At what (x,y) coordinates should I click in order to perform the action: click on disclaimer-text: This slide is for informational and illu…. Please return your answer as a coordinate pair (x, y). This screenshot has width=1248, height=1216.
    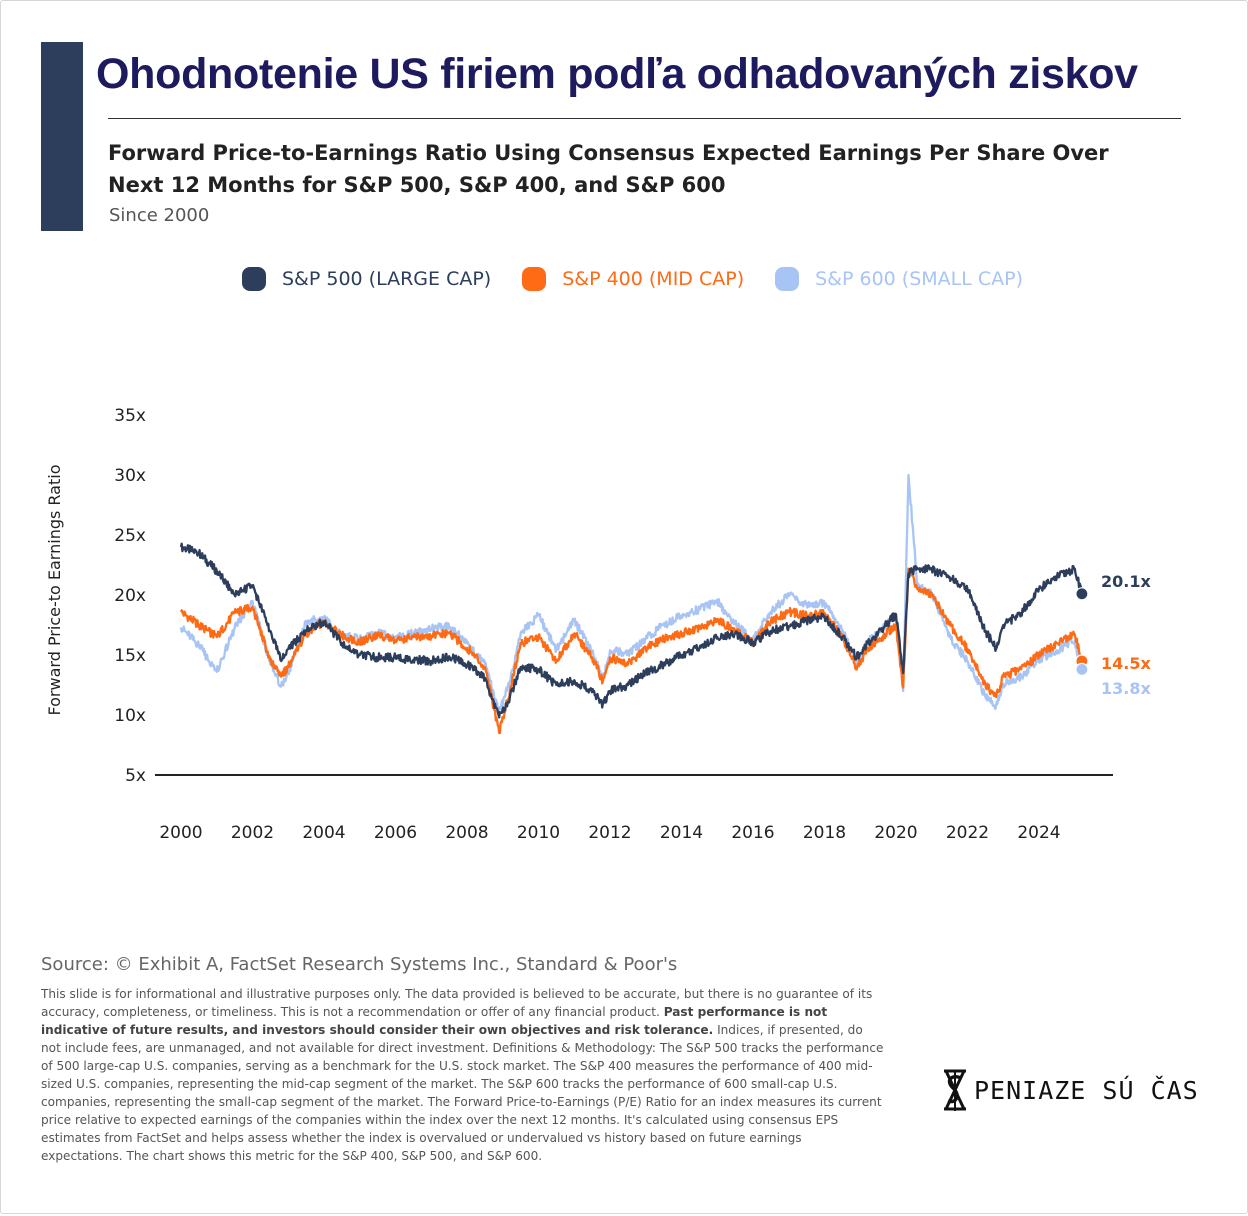
    Looking at the image, I should click on (457, 1003).